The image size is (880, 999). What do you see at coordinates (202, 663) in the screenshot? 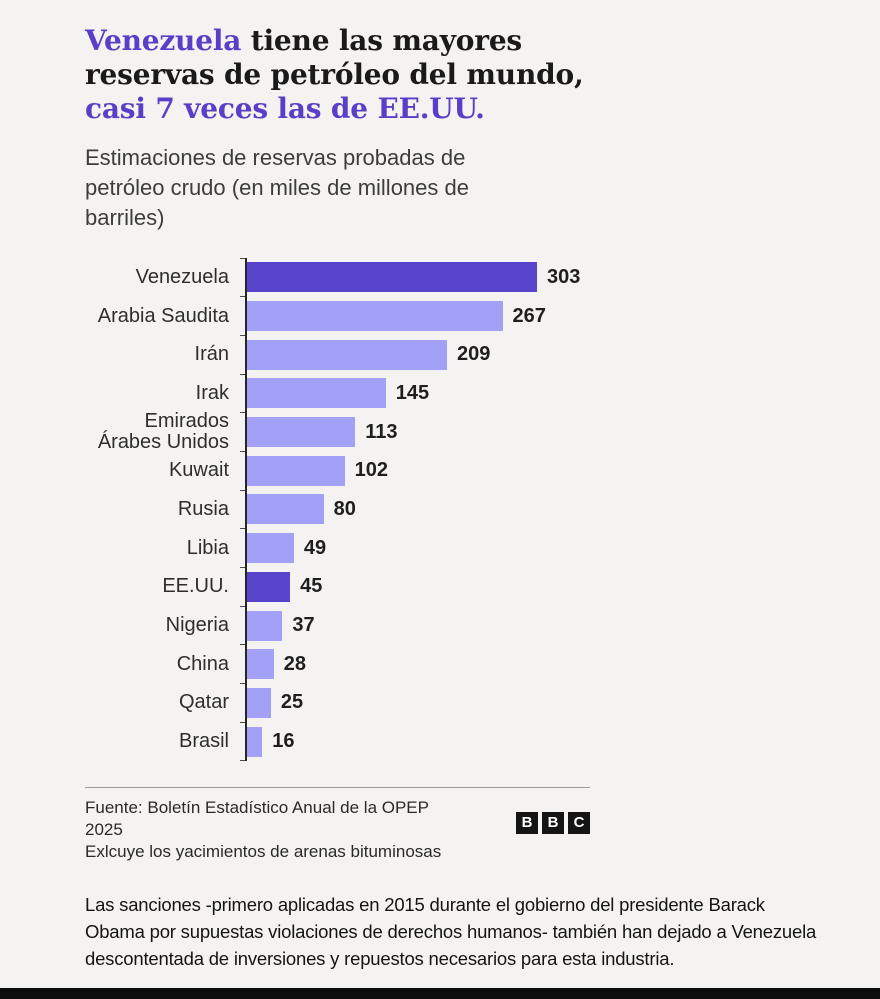
I see `bar-label: China` at bounding box center [202, 663].